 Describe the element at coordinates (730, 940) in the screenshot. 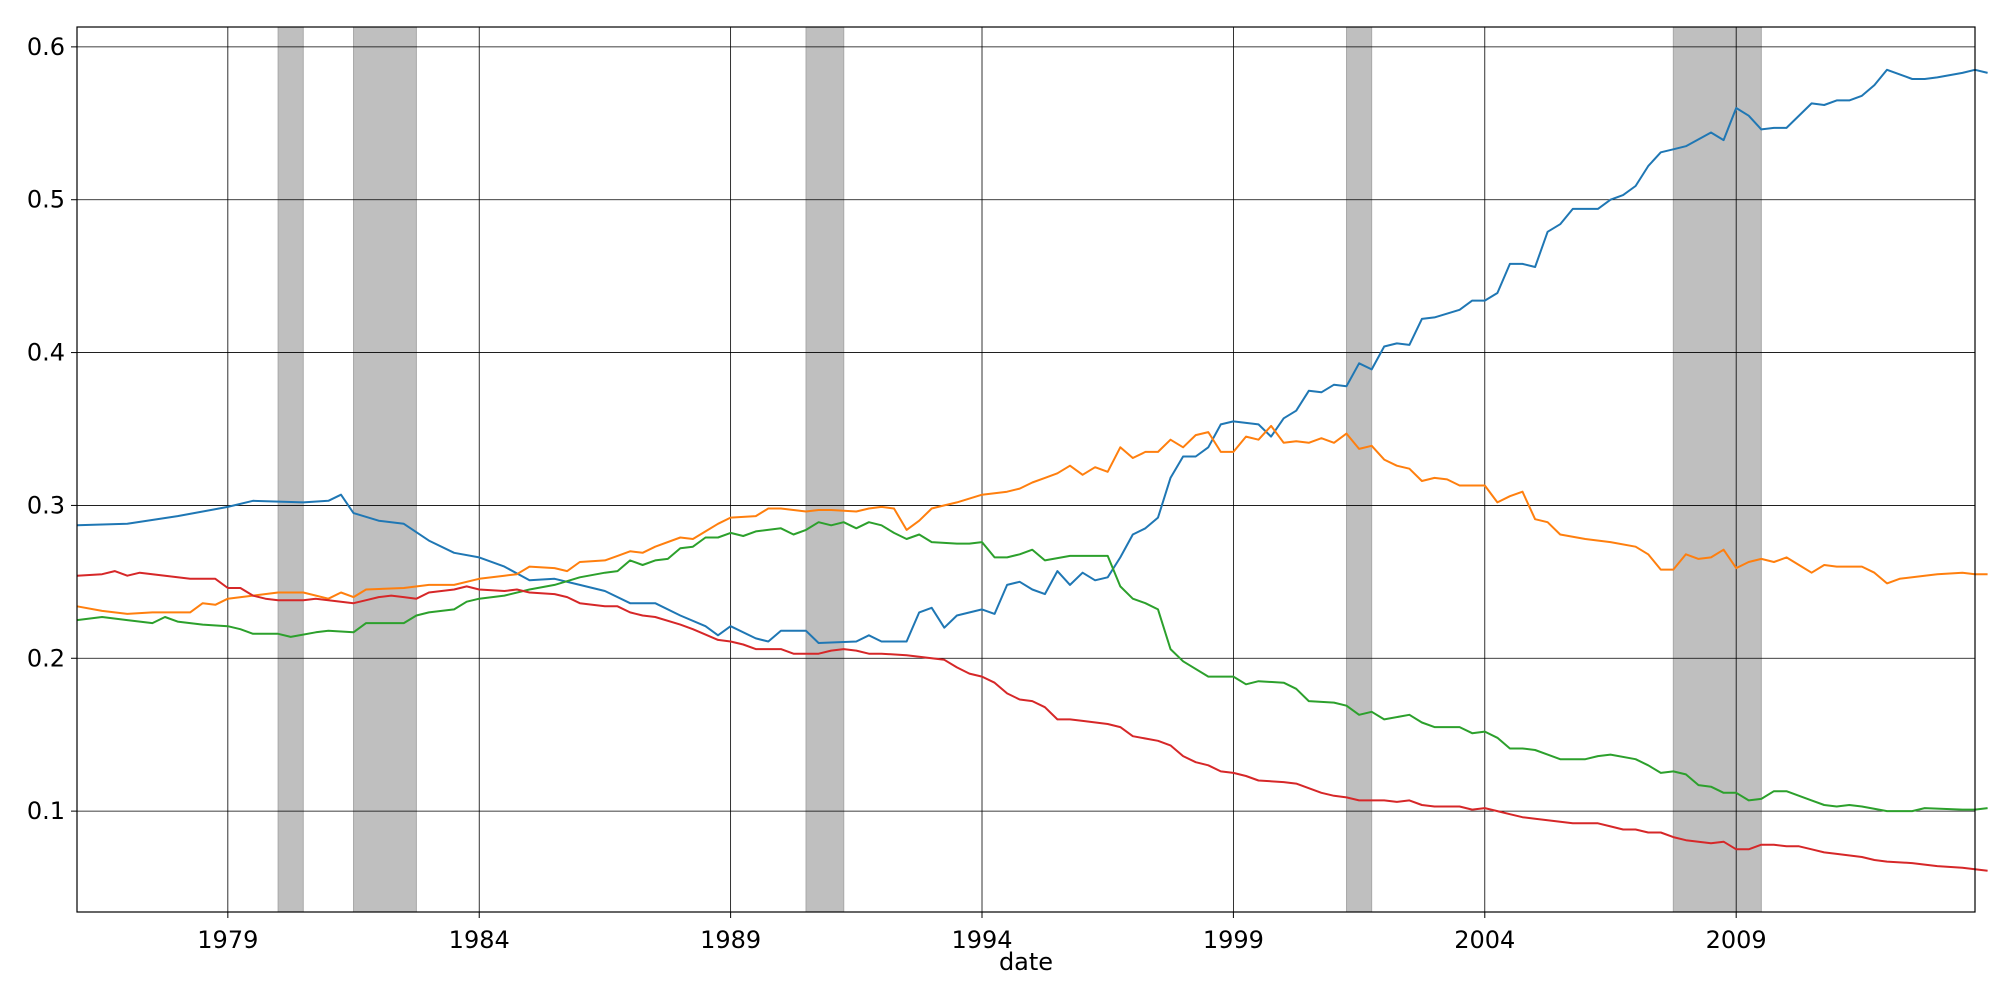

I see `x-tick-label-2: 1989` at that location.